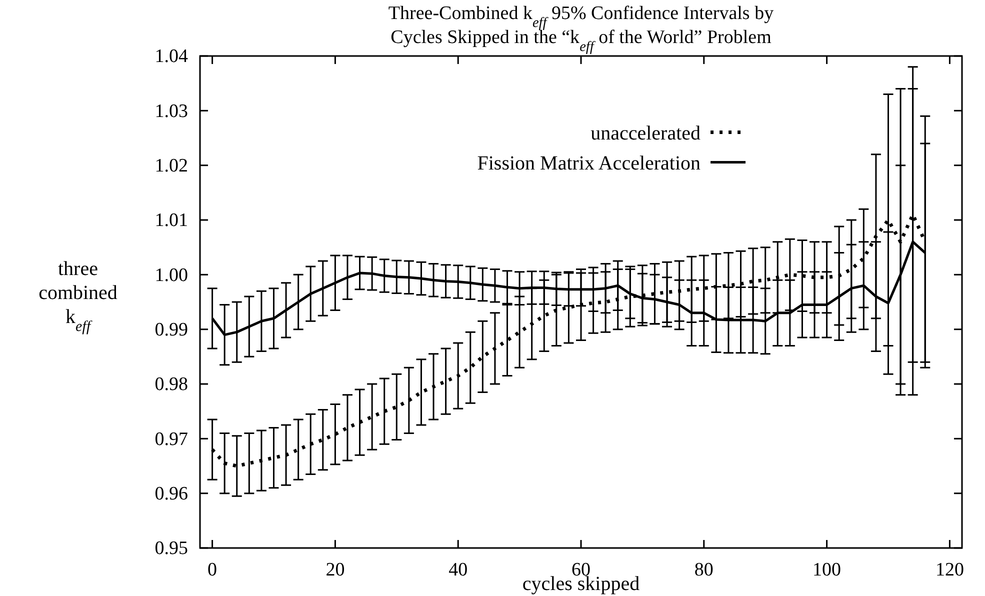 The image size is (985, 596). I want to click on y-tick-label: 0.97, so click(171, 439).